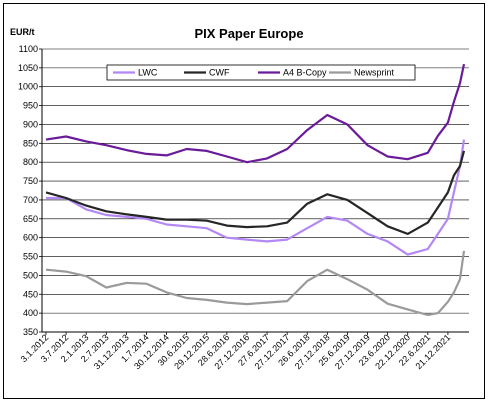 This screenshot has width=489, height=403. I want to click on legend-label: A4 B-Copy, so click(305, 73).